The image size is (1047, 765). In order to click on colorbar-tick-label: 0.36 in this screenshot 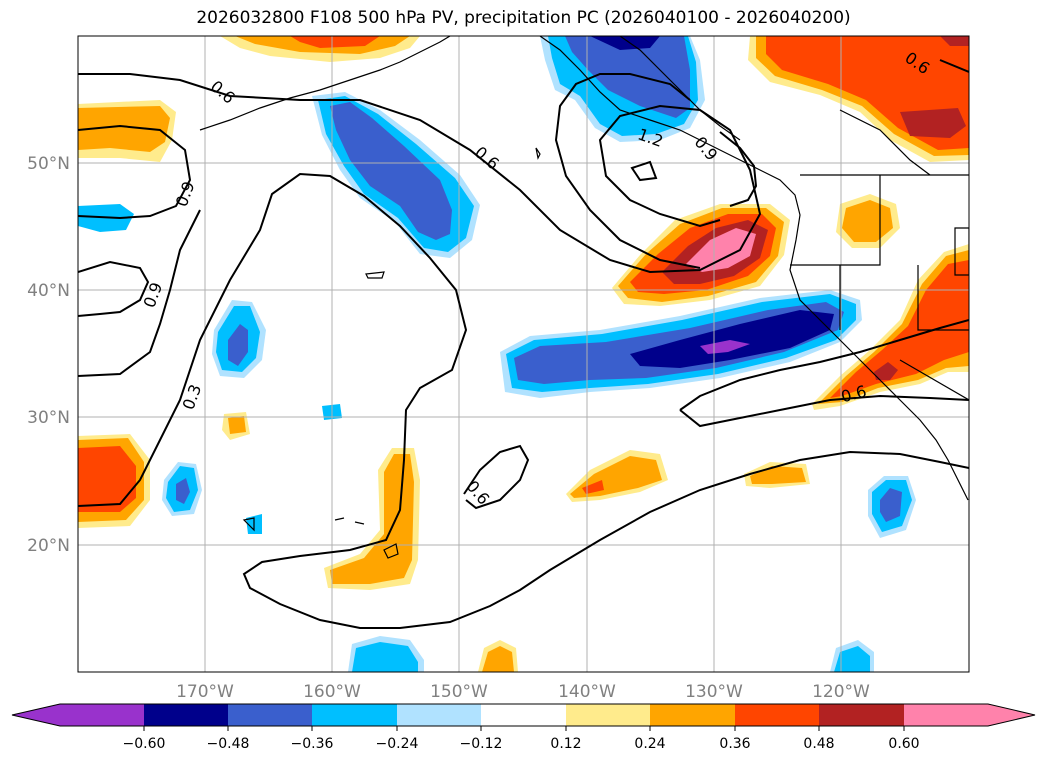, I will do `click(734, 744)`.